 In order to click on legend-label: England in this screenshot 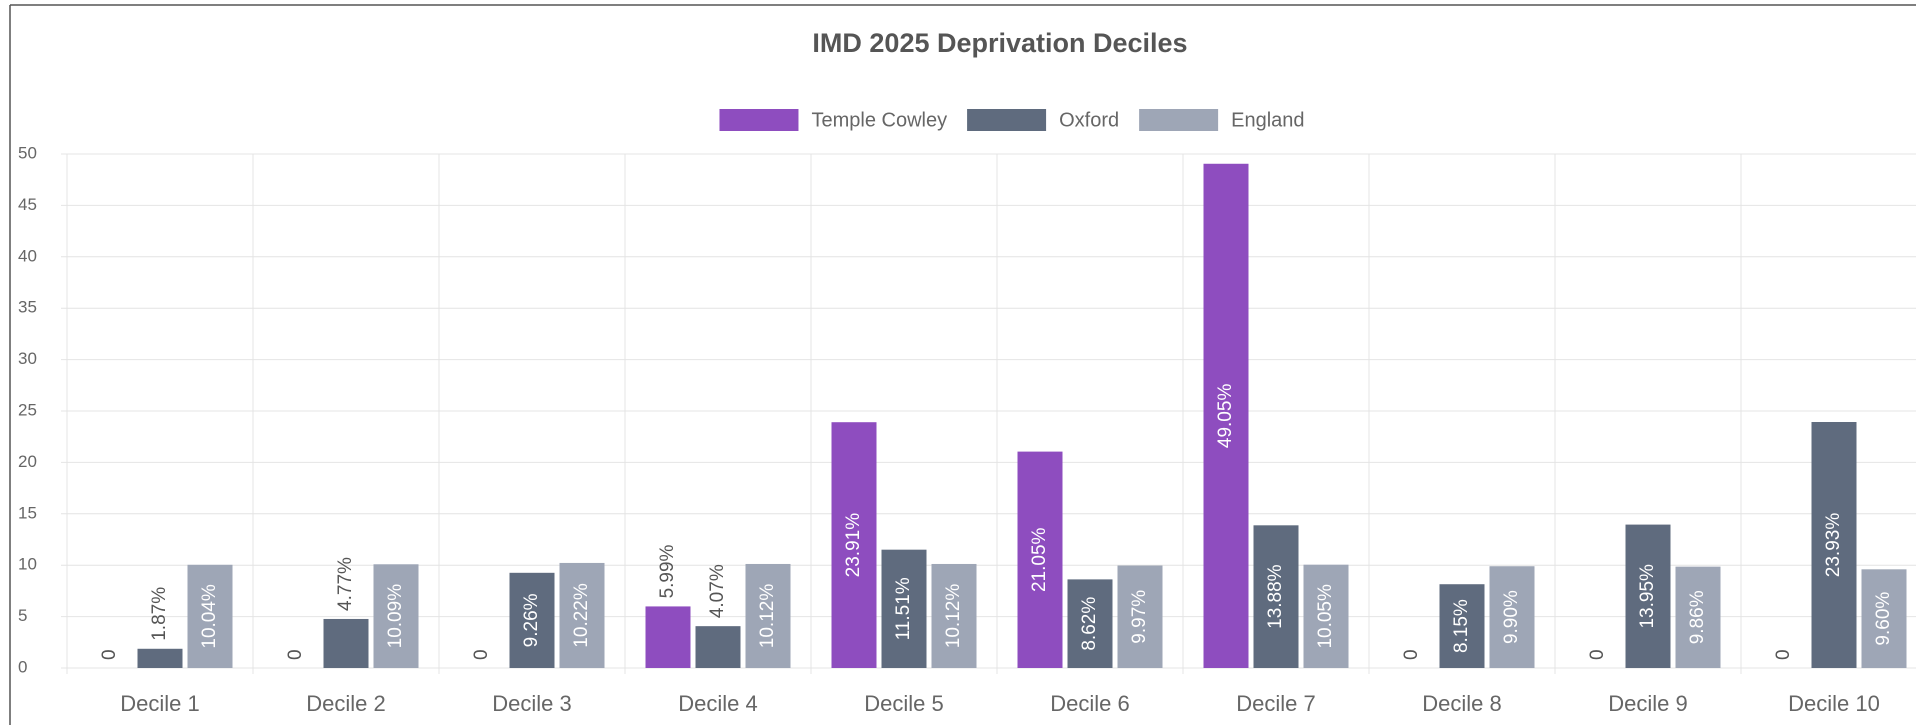, I will do `click(1267, 120)`.